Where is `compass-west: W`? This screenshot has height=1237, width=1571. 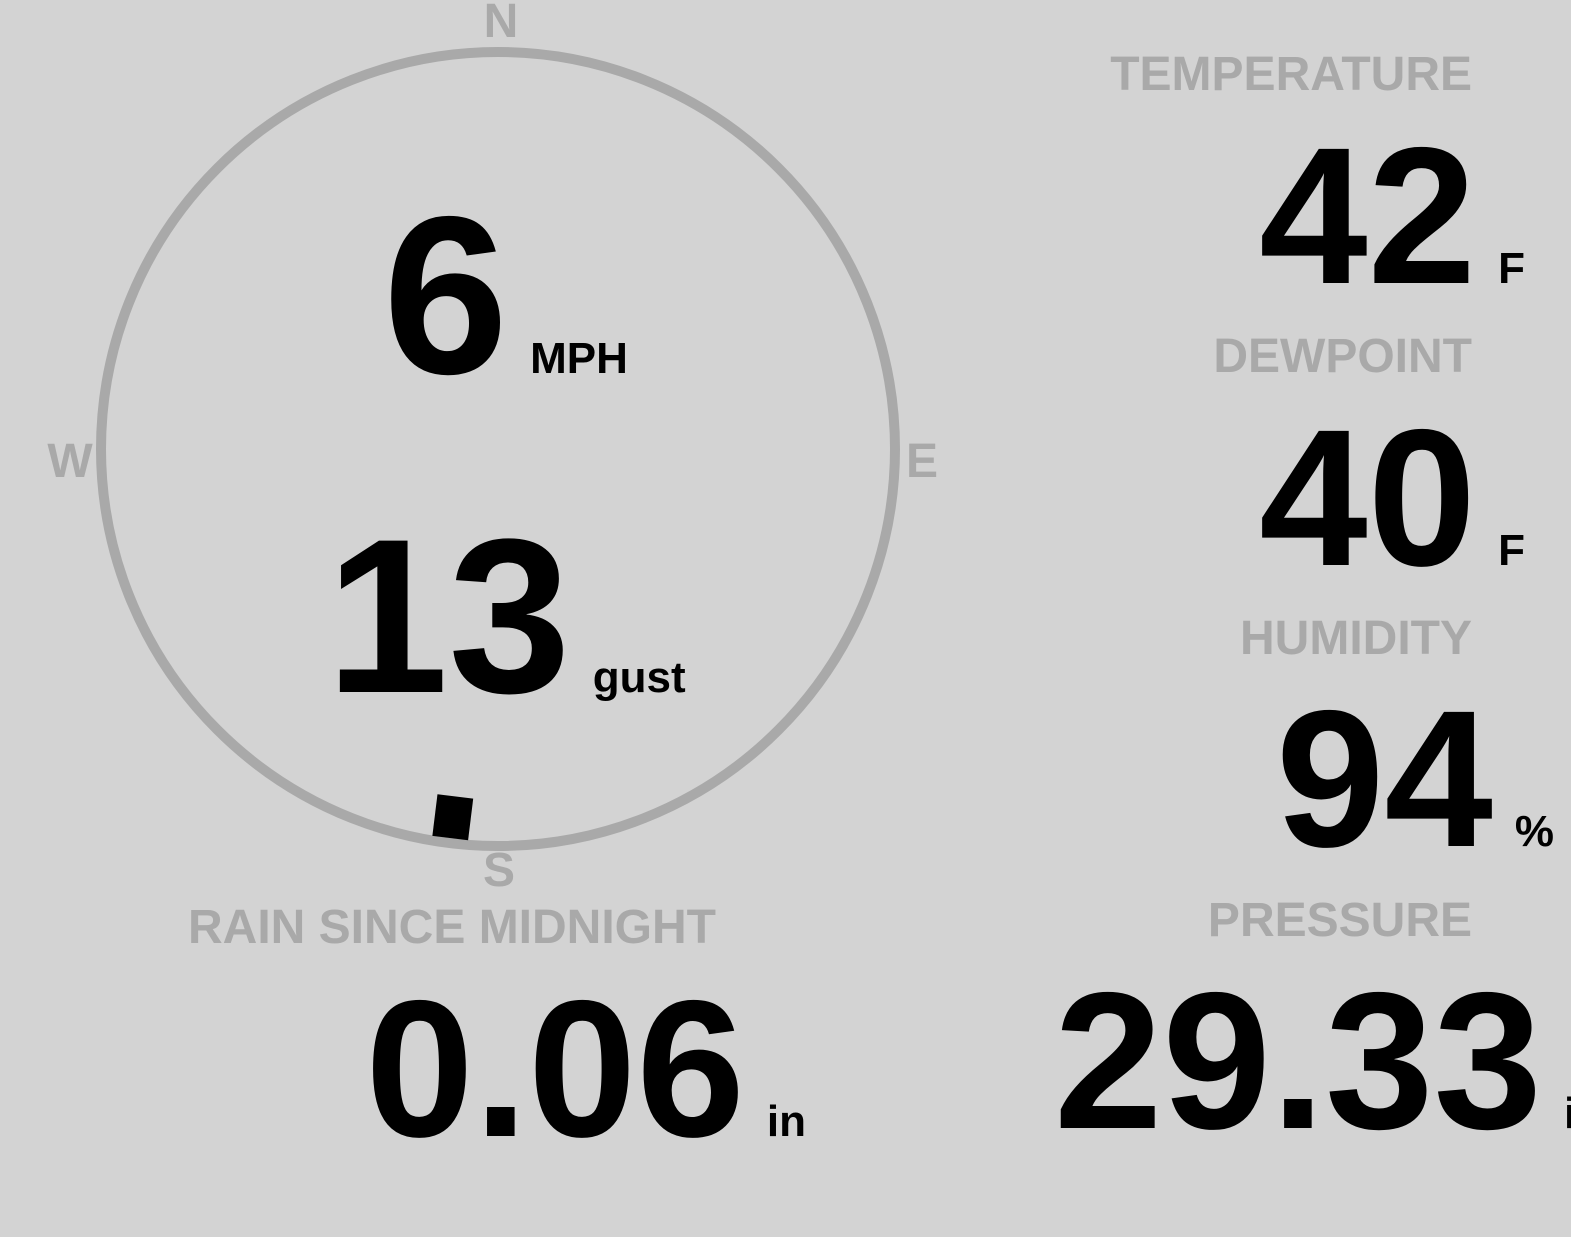 compass-west: W is located at coordinates (70, 461).